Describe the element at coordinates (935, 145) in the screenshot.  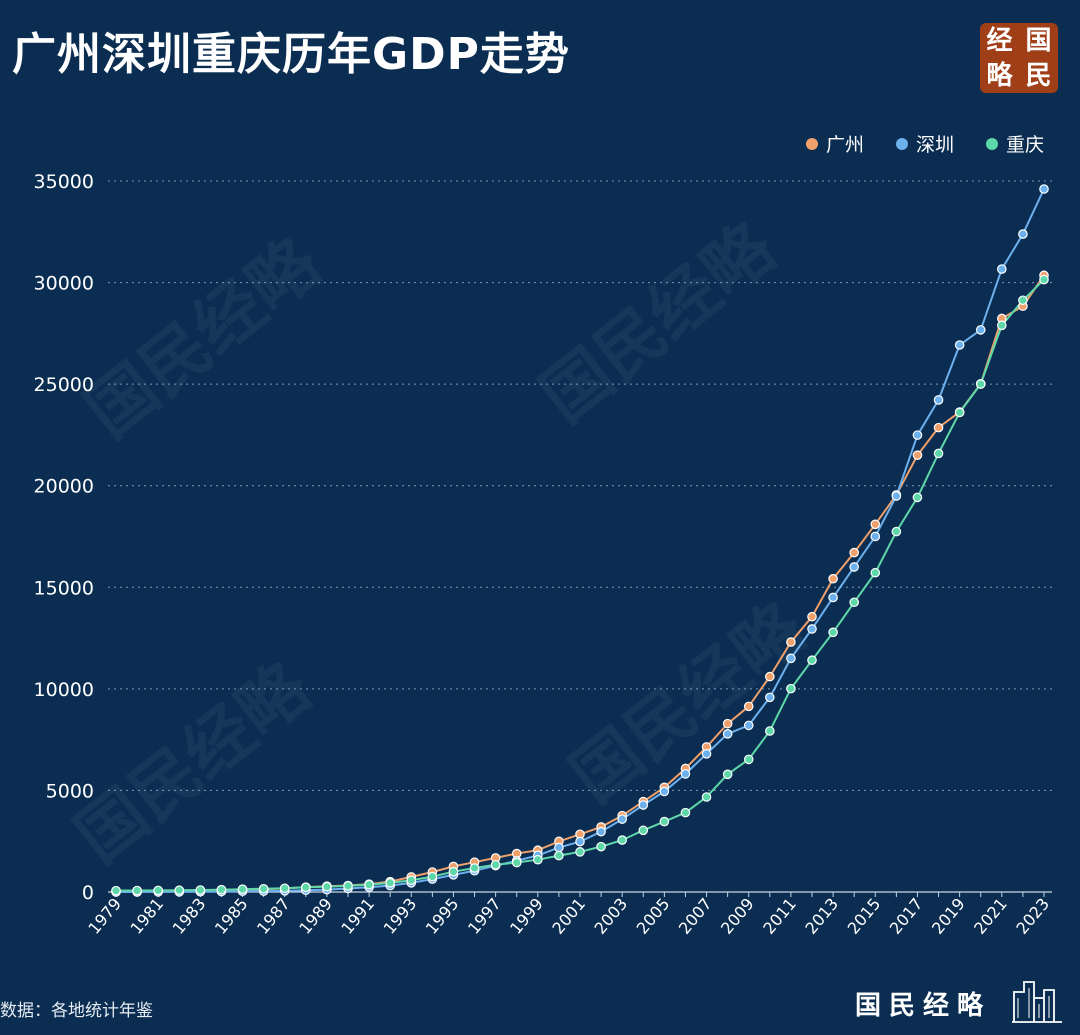
I see `legend-label: 深圳` at that location.